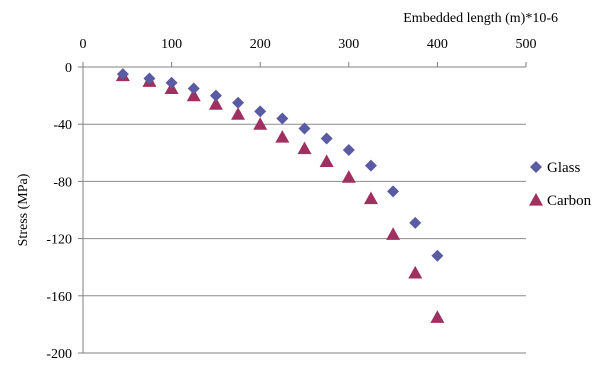 The image size is (605, 365). I want to click on y-tick-label: -200, so click(59, 354).